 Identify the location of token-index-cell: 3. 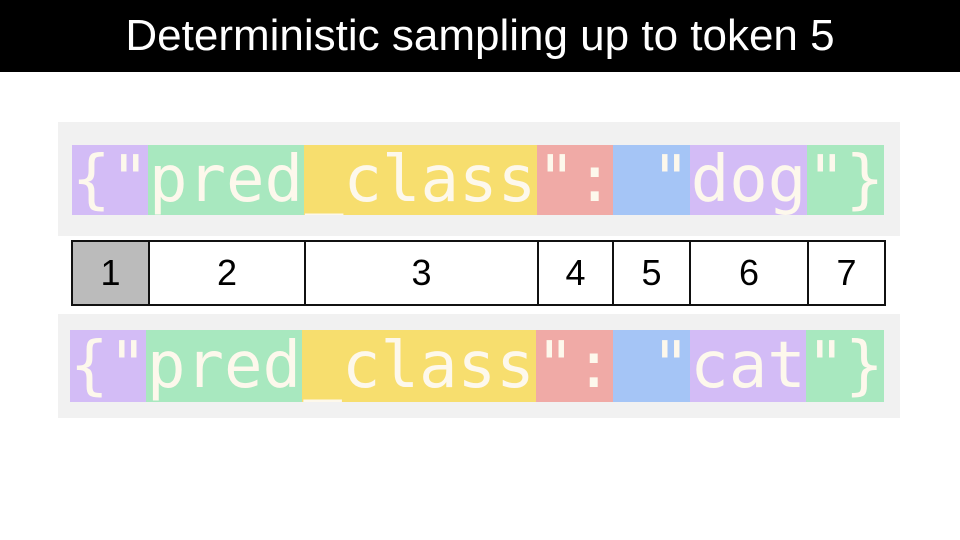
(421, 273).